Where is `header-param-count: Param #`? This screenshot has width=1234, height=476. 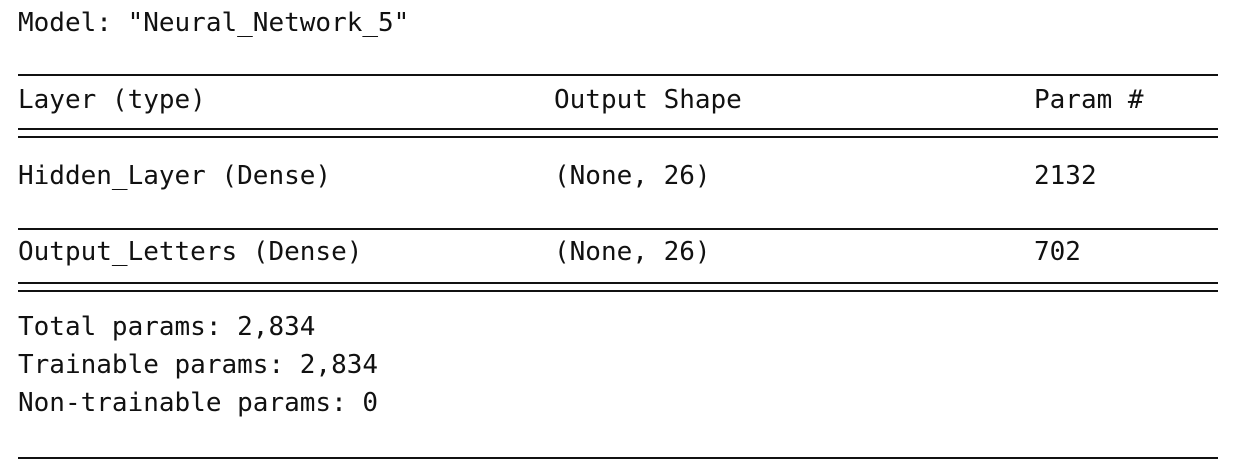 header-param-count: Param # is located at coordinates (1089, 100).